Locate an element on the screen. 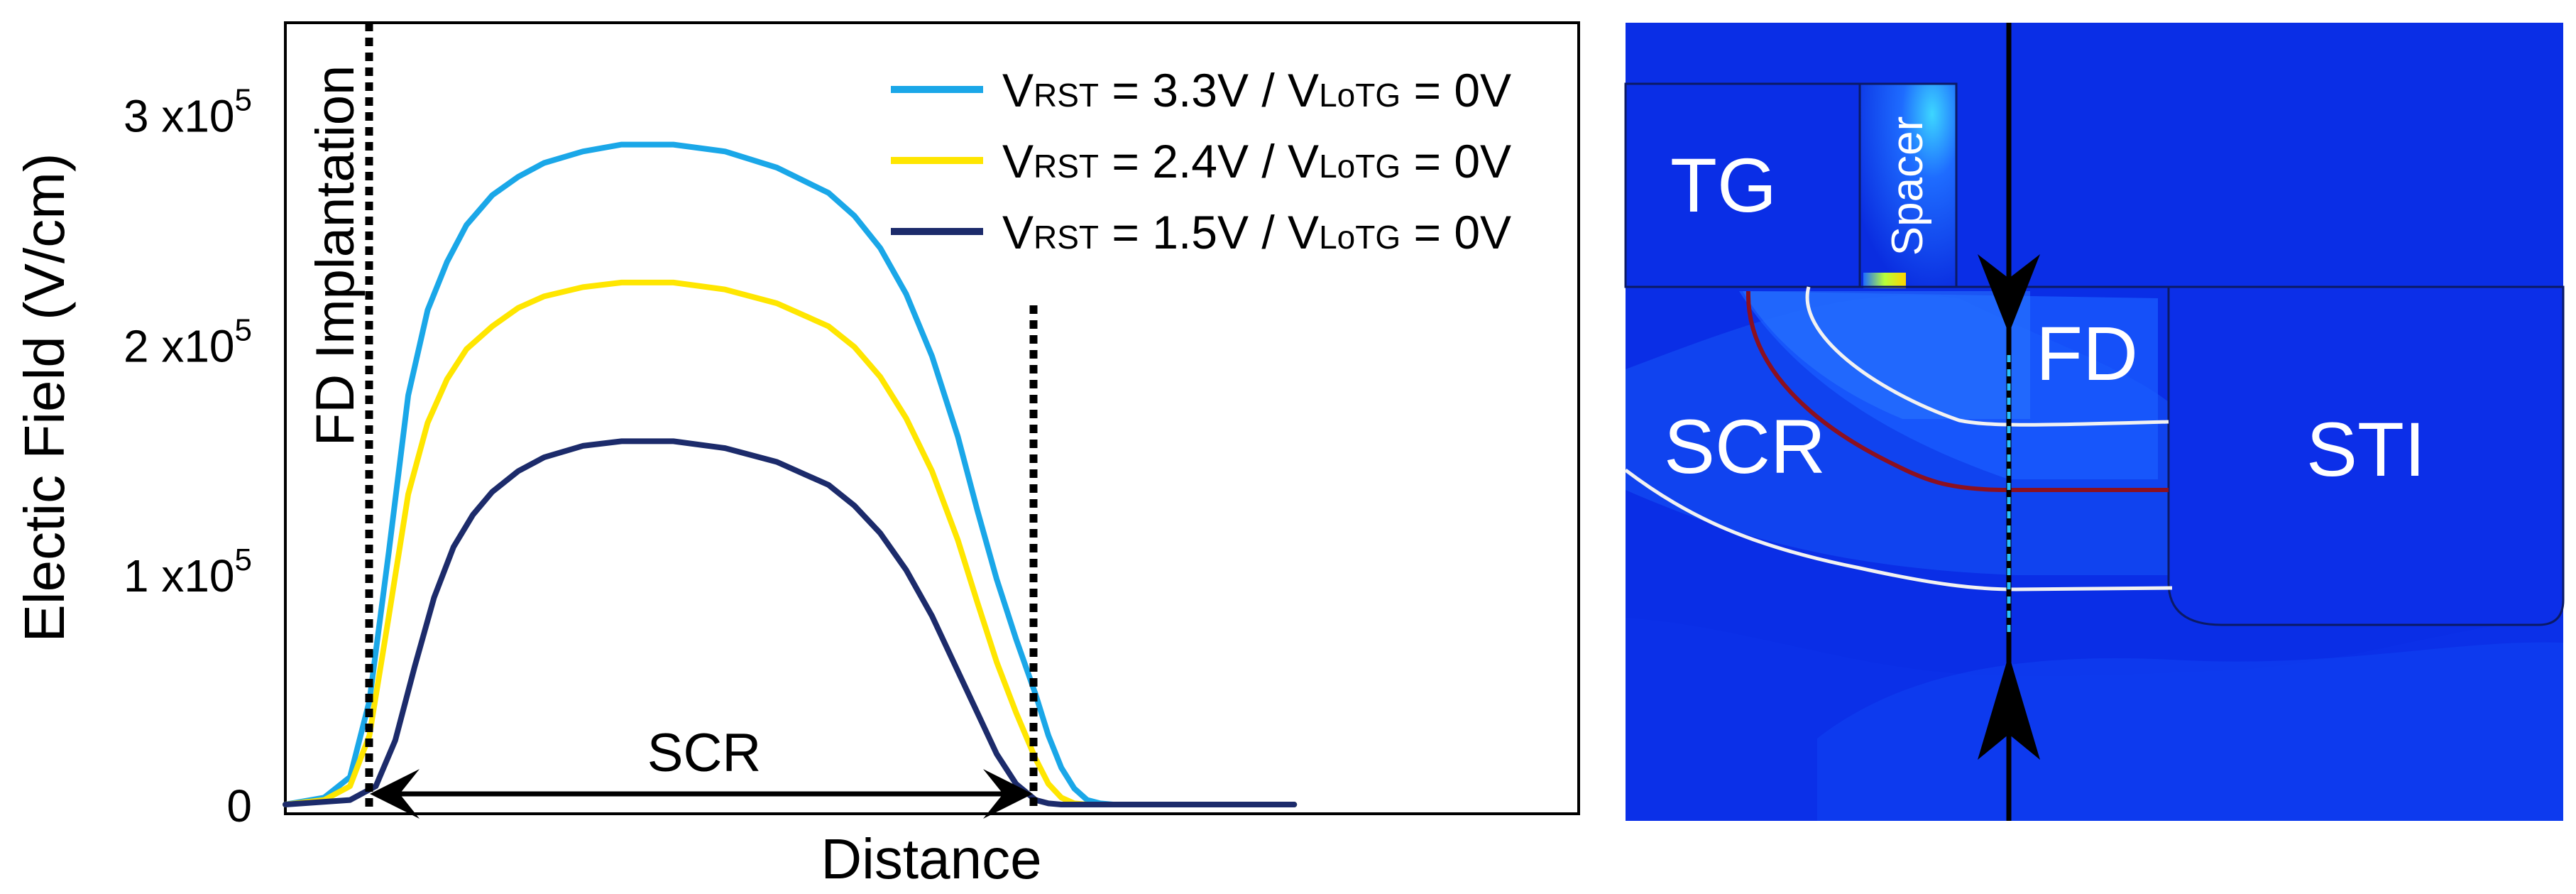  cut-arrow-bottom is located at coordinates (2009, 707).